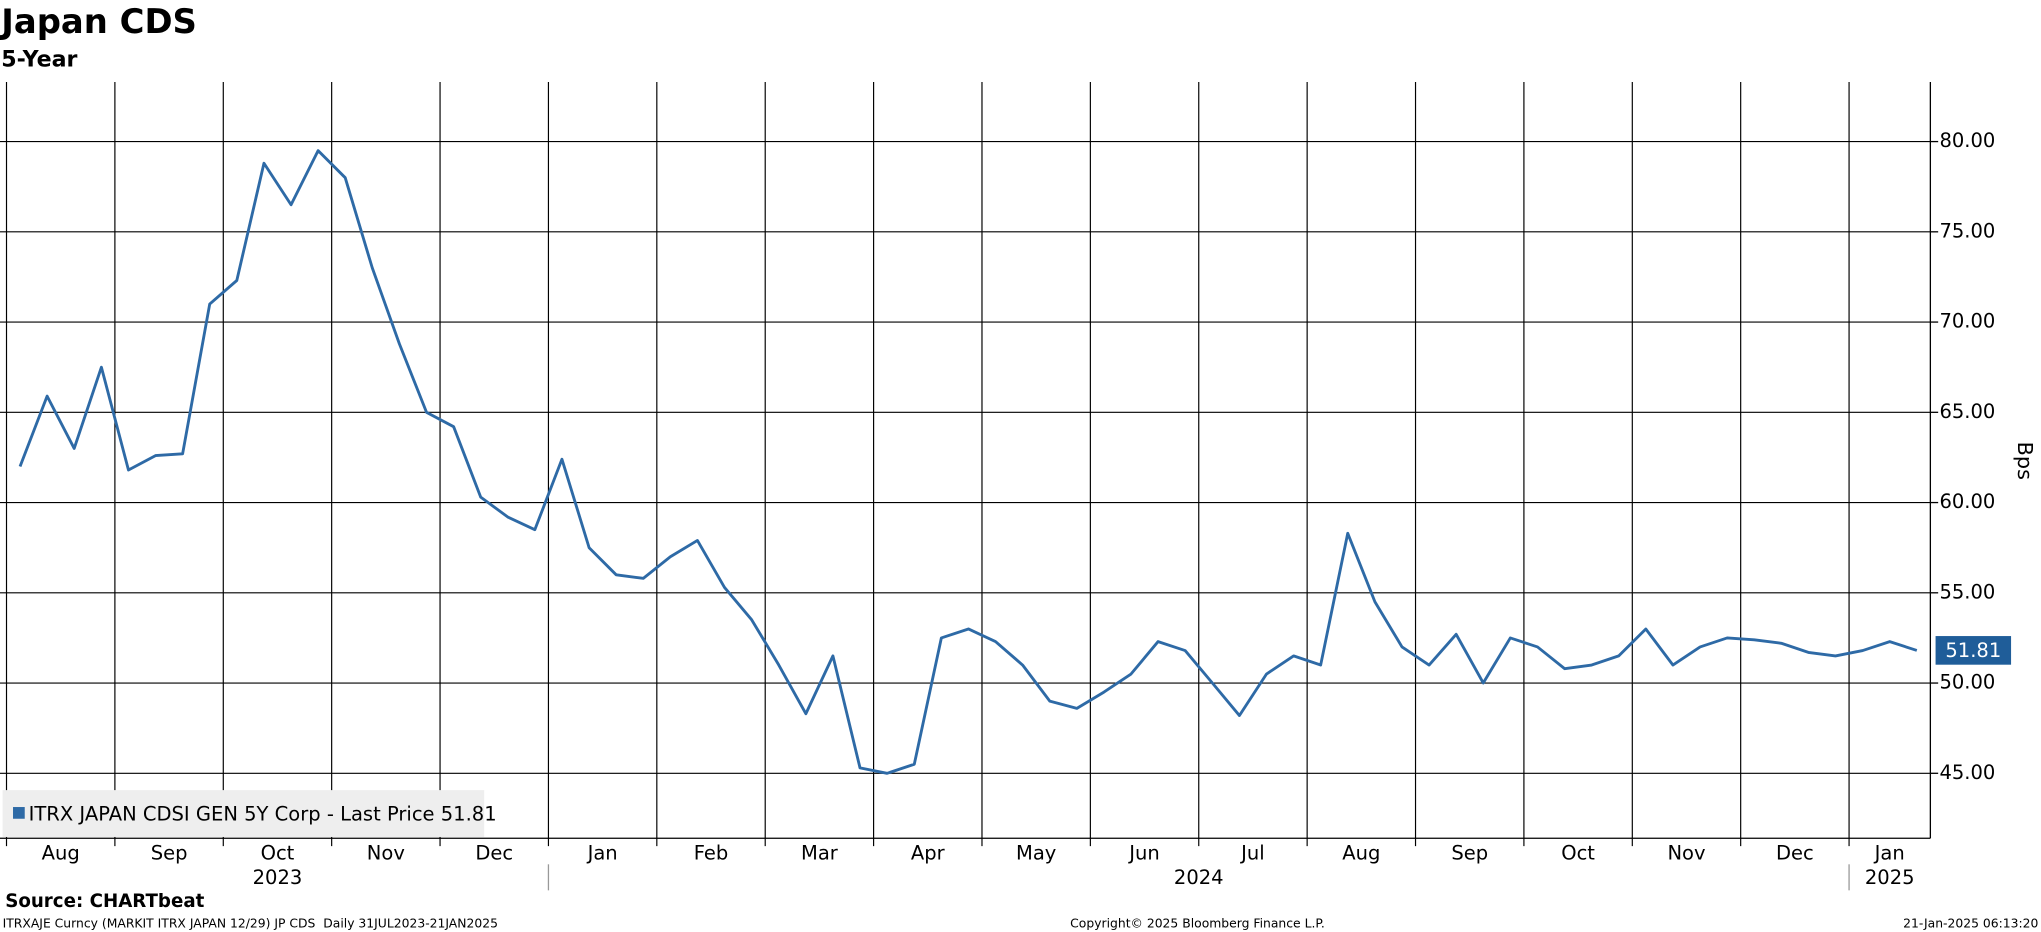 The width and height of the screenshot is (2041, 932). What do you see at coordinates (820, 852) in the screenshot?
I see `x-tick-label: Mar` at bounding box center [820, 852].